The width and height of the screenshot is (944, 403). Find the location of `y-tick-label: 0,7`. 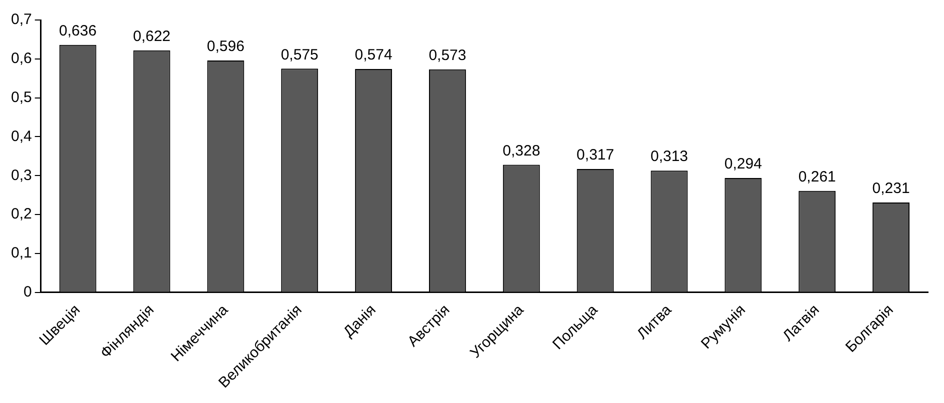

y-tick-label: 0,7 is located at coordinates (21, 19).